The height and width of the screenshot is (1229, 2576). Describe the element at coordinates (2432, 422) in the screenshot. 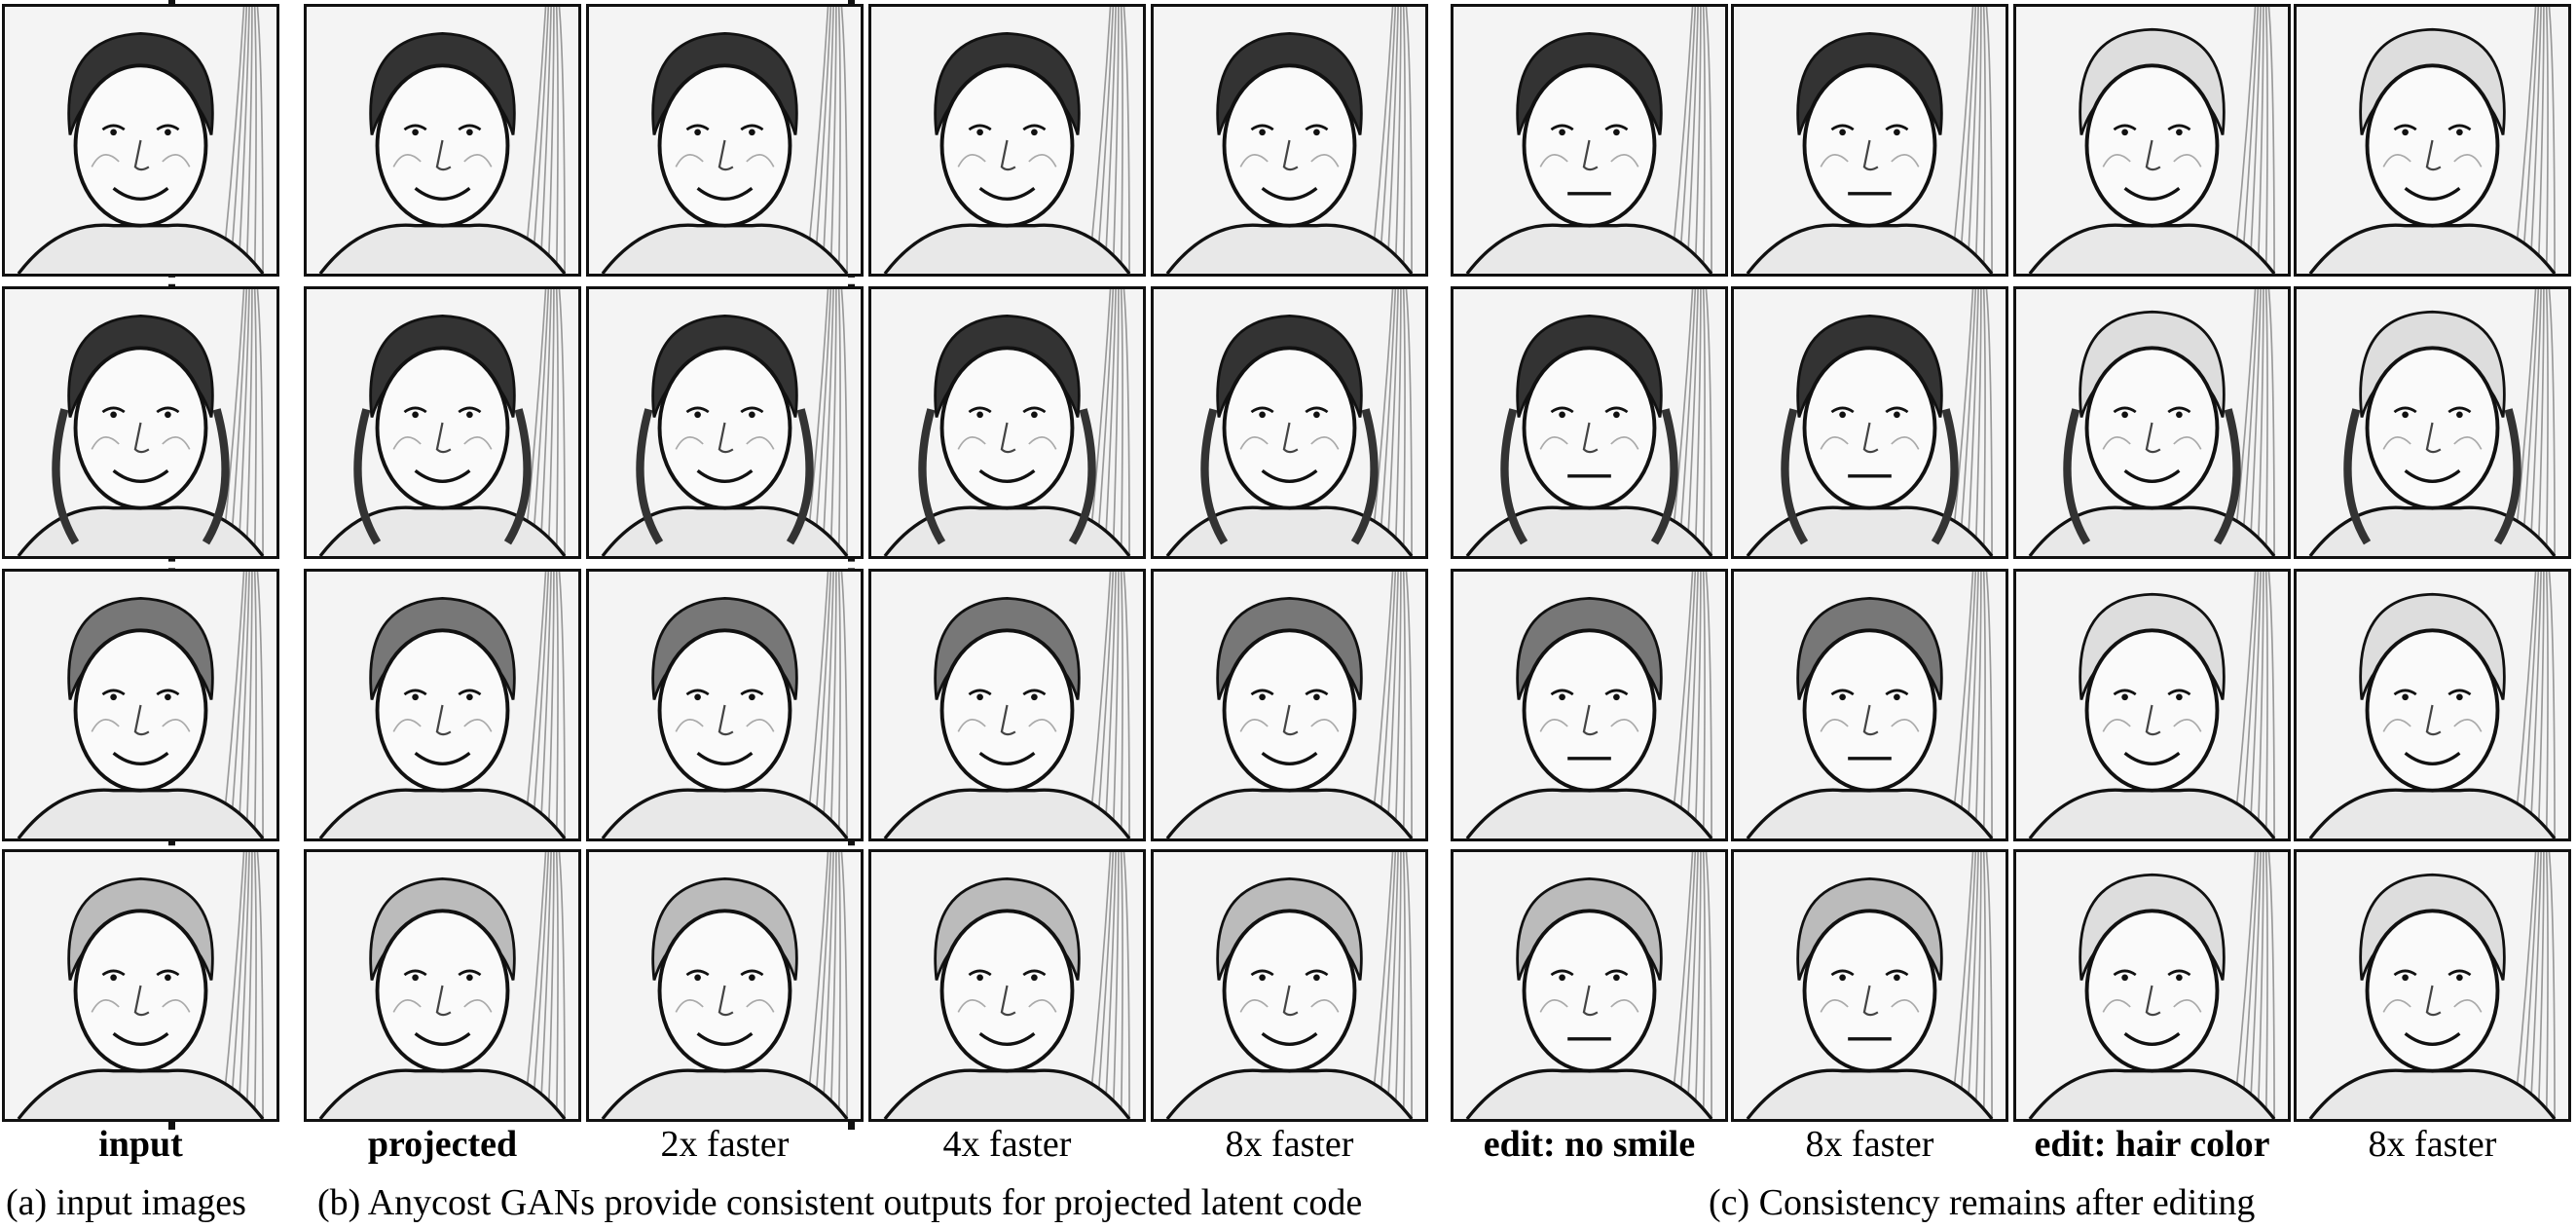

I see `face-image-woman-long-hair-col9` at that location.